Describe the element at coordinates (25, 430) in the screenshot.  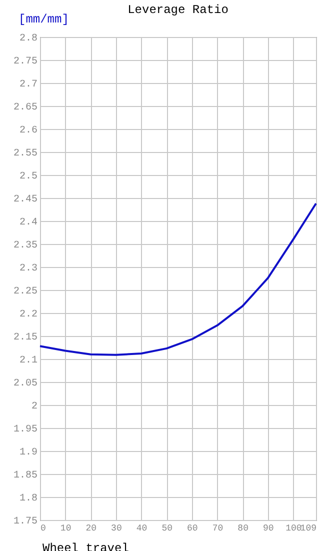
I see `y-tick-label: 1.95` at that location.